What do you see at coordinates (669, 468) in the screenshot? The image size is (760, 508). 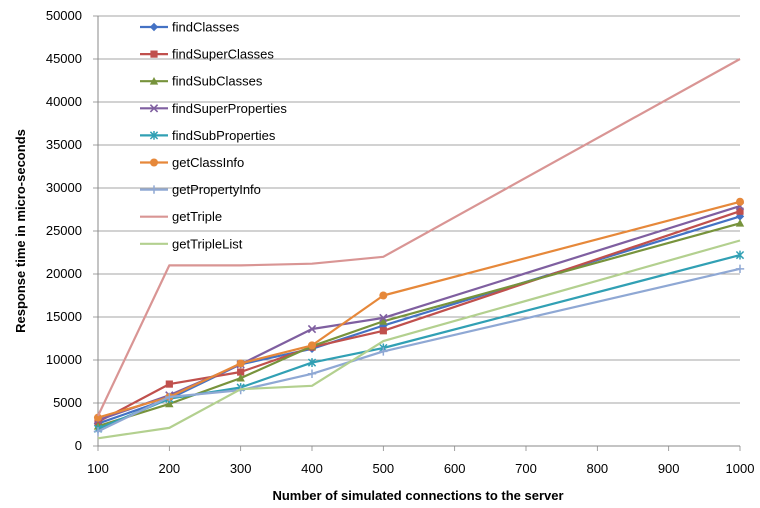 I see `x-tick-label: 900` at bounding box center [669, 468].